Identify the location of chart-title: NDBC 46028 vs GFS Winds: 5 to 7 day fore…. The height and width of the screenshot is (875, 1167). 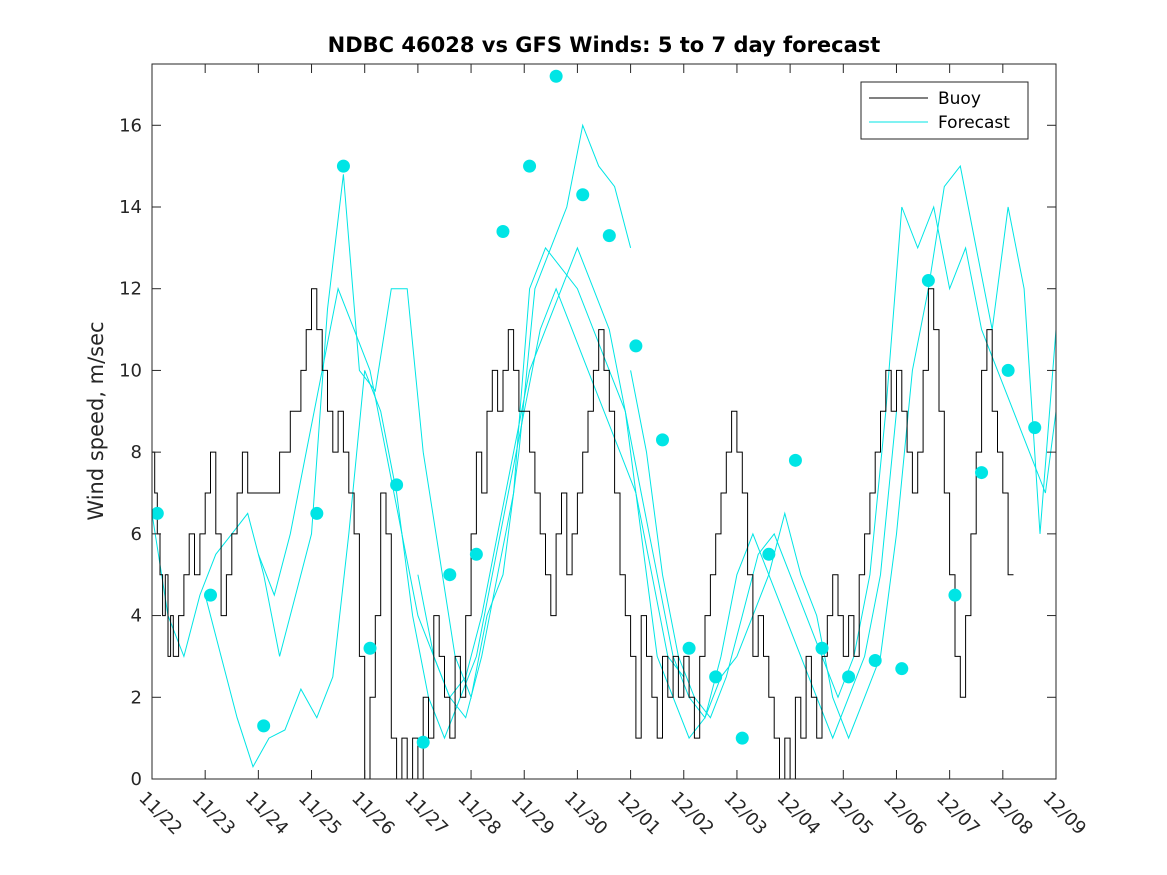
(604, 45).